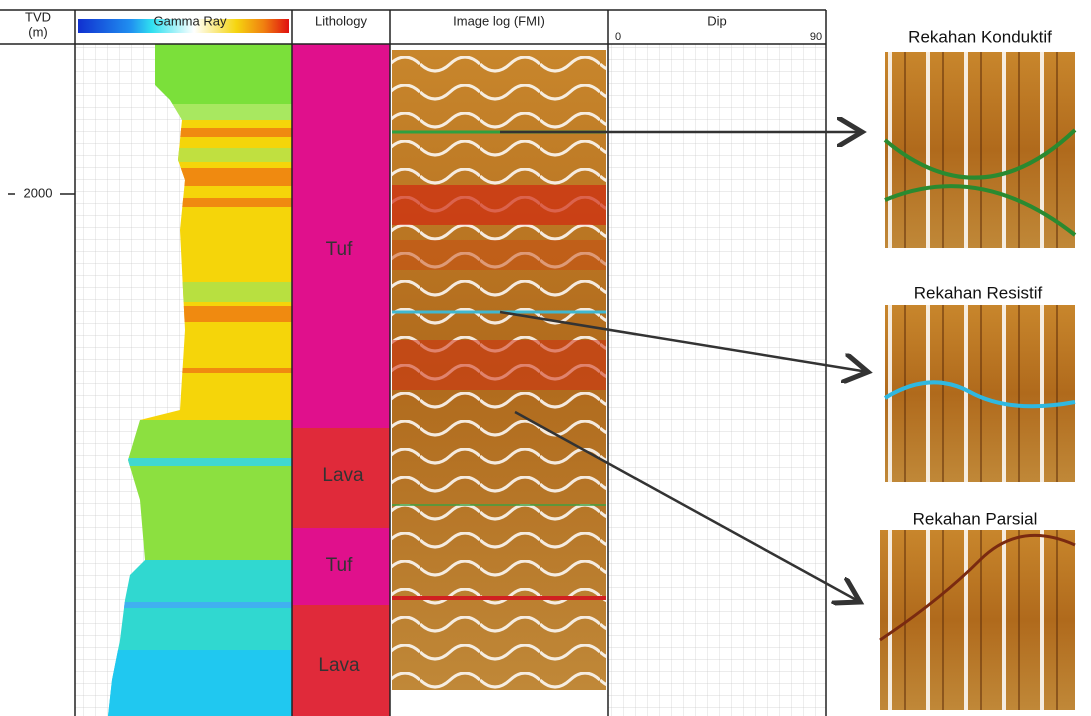 This screenshot has width=1091, height=716. What do you see at coordinates (341, 20) in the screenshot?
I see `column-header: Lithology` at bounding box center [341, 20].